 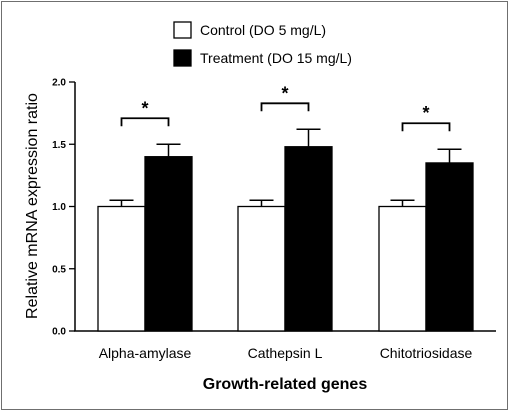 I want to click on y-axis: 0.0 0.5 1.0 1.5 2.0, so click(x=64, y=208).